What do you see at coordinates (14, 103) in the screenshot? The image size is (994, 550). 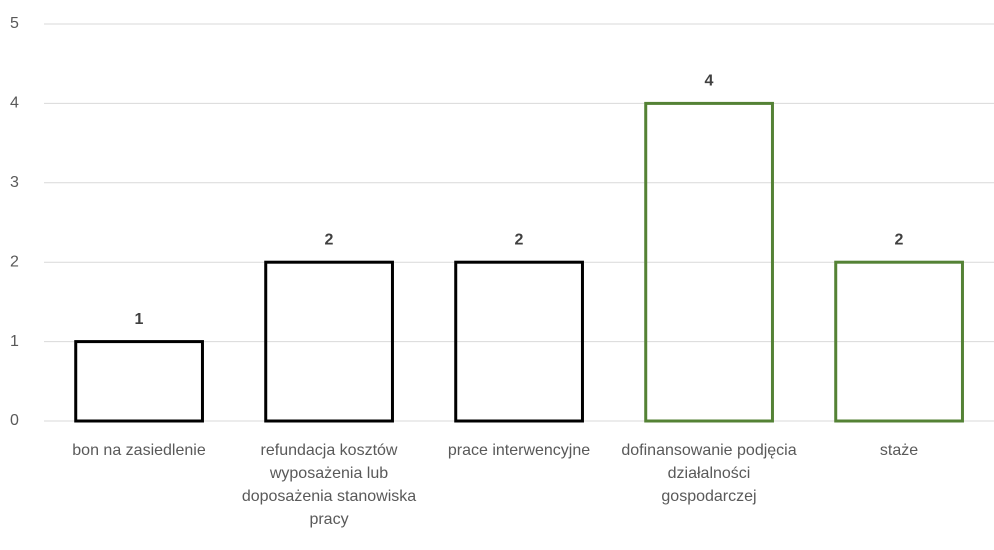 I see `y-tick-label: 4` at bounding box center [14, 103].